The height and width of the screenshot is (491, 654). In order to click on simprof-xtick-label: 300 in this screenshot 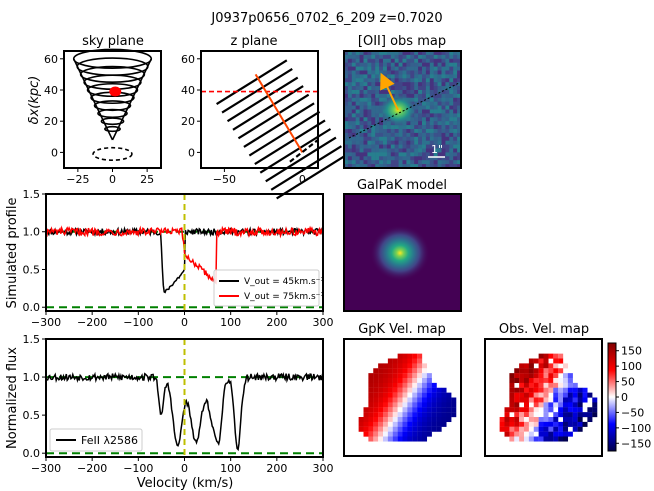, I will do `click(323, 322)`.